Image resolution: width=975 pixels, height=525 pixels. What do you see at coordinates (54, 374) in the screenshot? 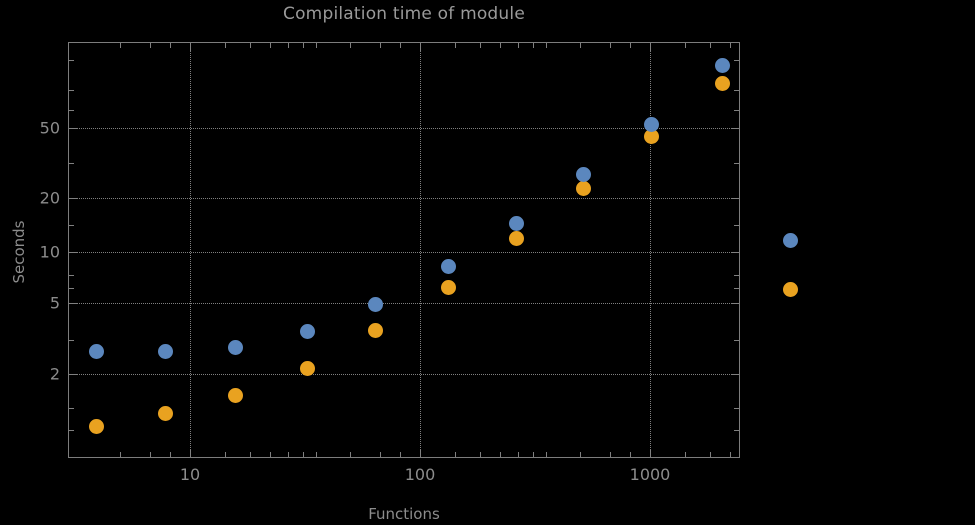
I see `y-tick-label: 2` at bounding box center [54, 374].